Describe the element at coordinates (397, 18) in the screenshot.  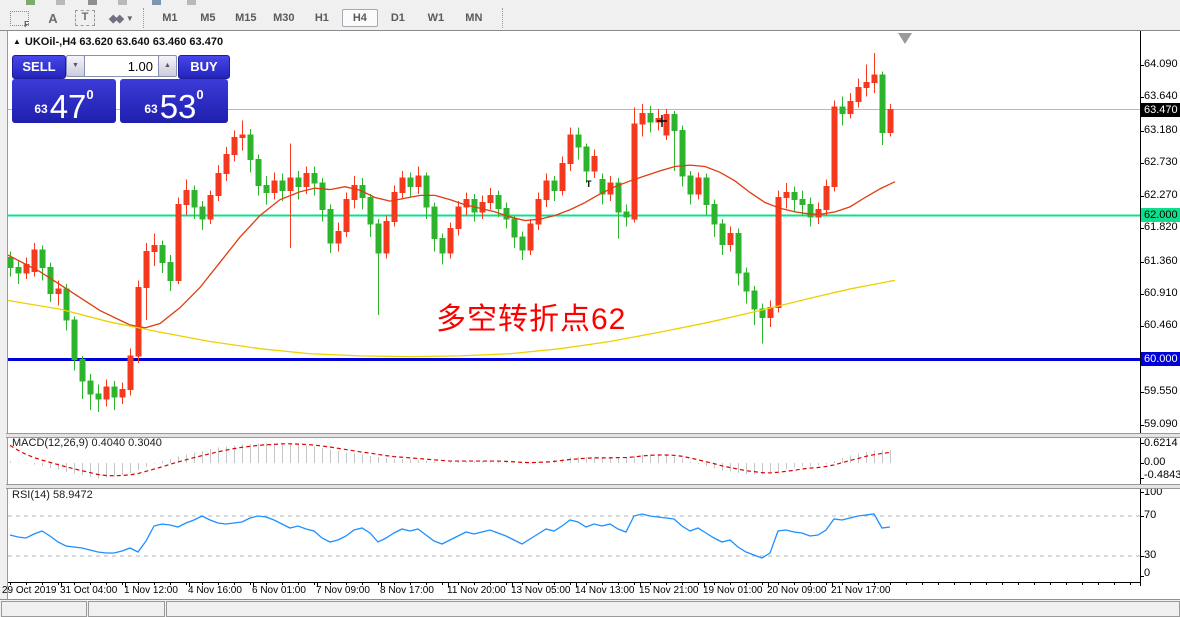
I see `timeframe-d1-button: D1` at that location.